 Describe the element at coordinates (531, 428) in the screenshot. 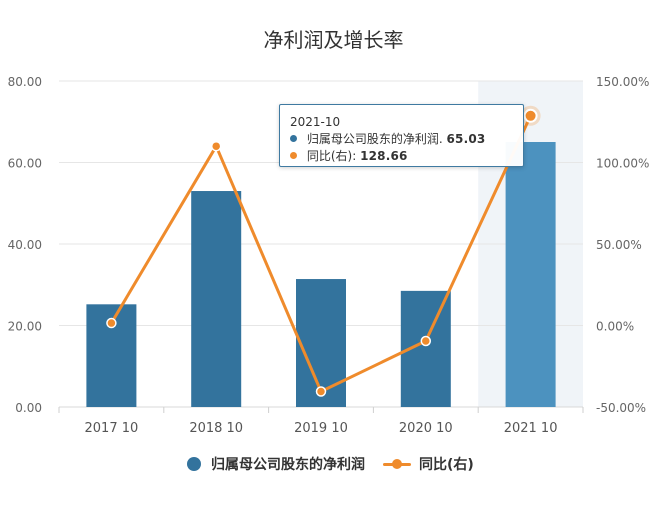

I see `x-tick-label-4: 2021 10` at that location.